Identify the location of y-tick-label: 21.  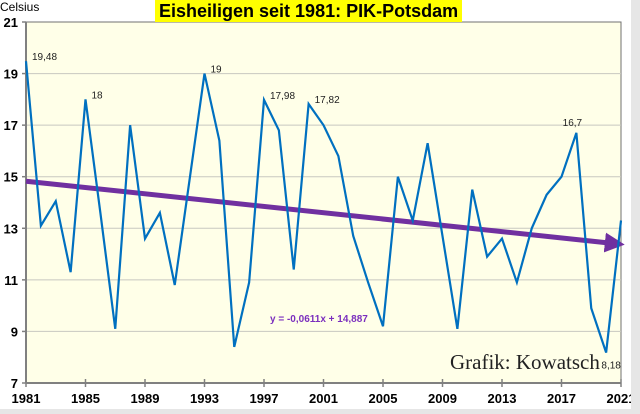
(11, 22).